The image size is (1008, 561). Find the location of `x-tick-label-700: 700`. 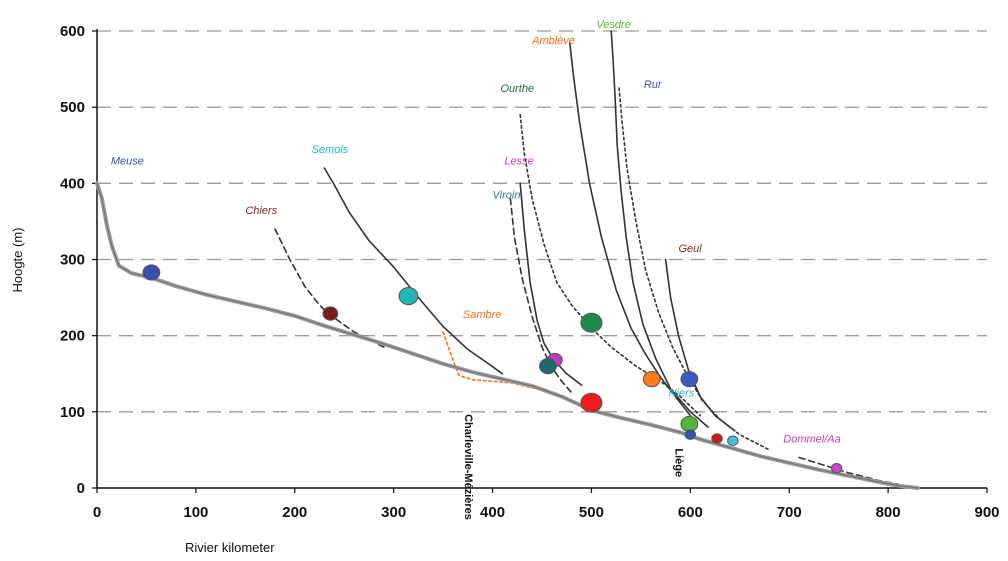

x-tick-label-700: 700 is located at coordinates (789, 512).